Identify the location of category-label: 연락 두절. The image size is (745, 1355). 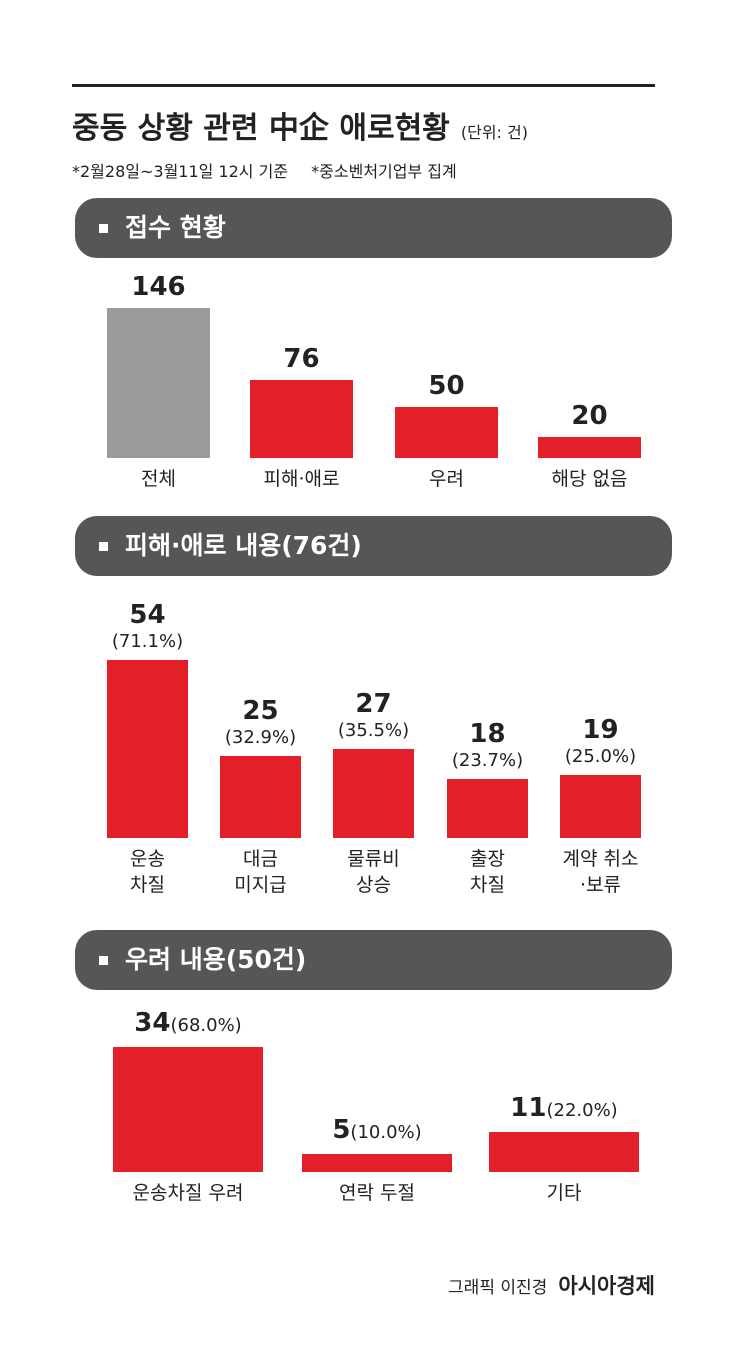
(377, 1193).